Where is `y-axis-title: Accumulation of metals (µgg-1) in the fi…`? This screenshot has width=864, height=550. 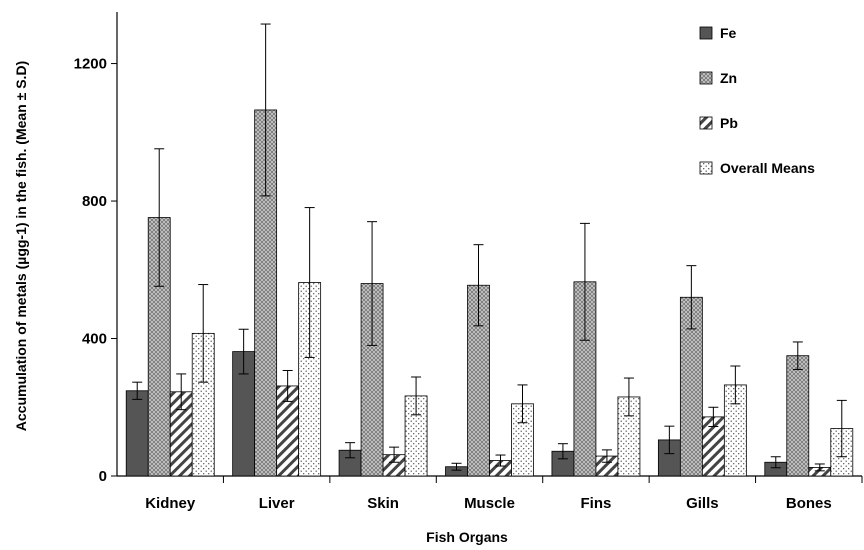 y-axis-title: Accumulation of metals (µgg-1) in the fi… is located at coordinates (21, 246).